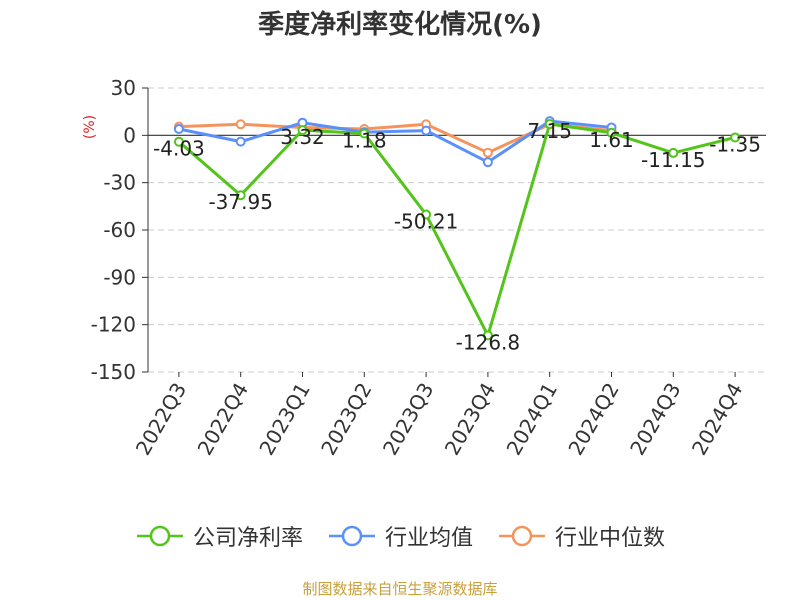  I want to click on x-tick-label: 2024Q2, so click(593, 419).